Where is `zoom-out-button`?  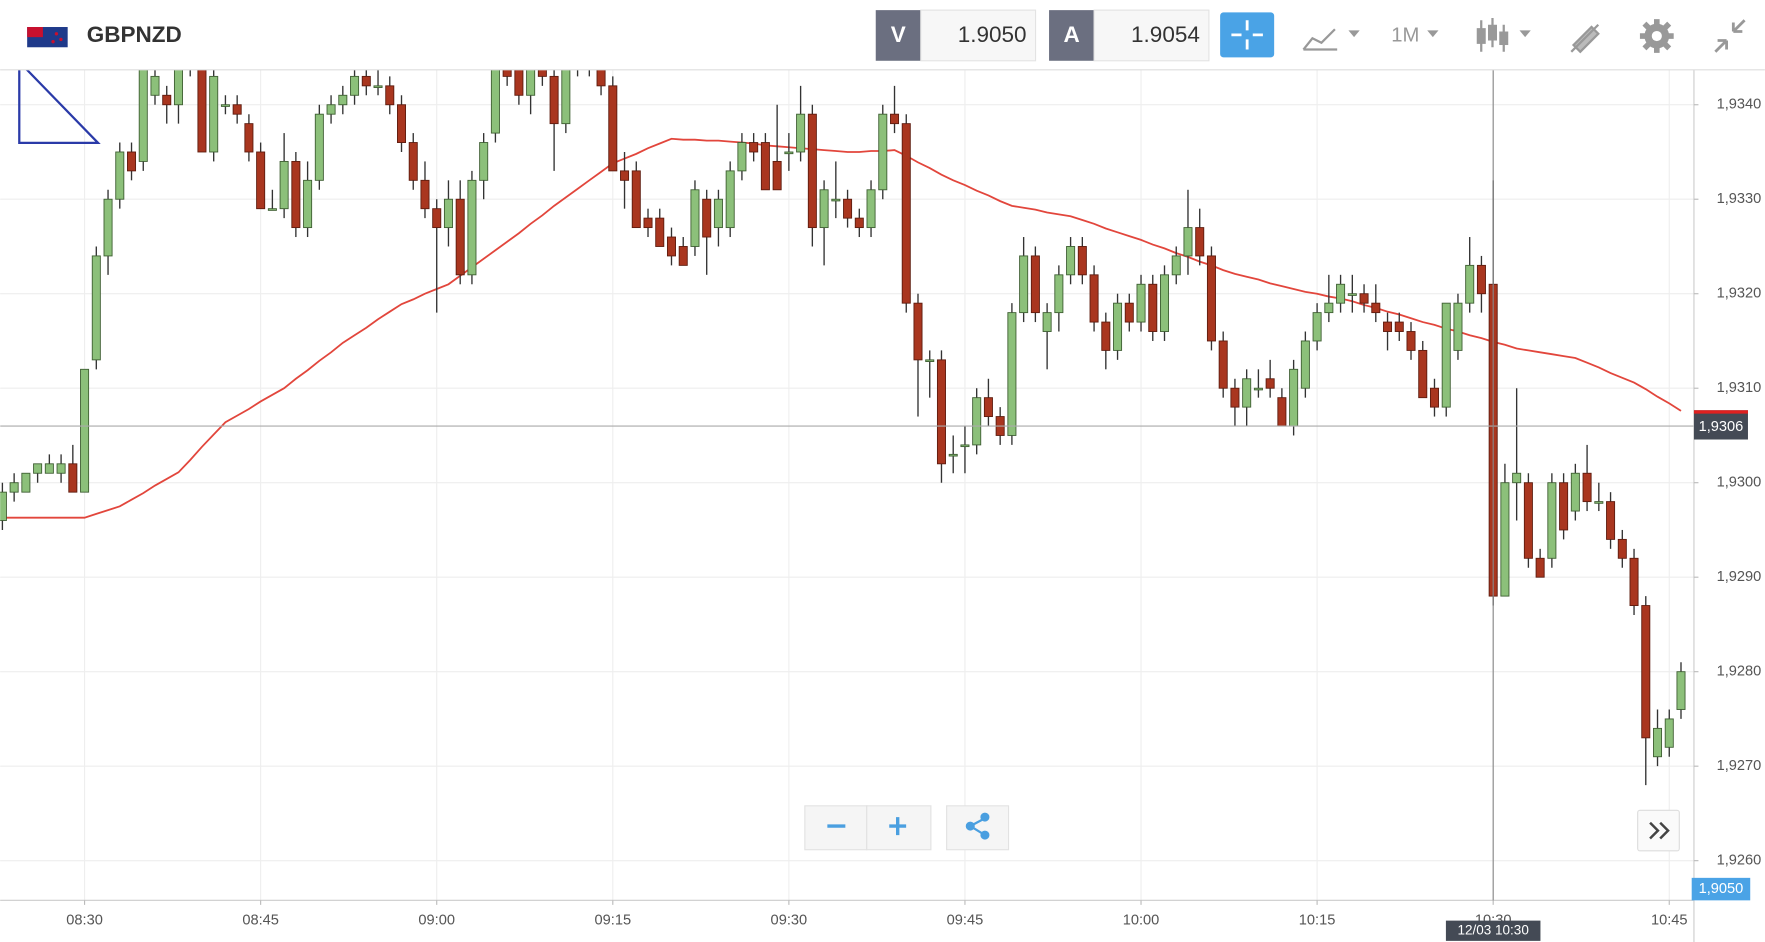 zoom-out-button is located at coordinates (836, 828).